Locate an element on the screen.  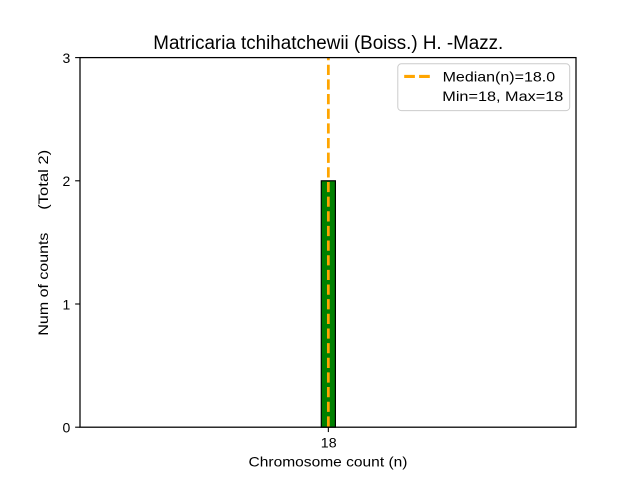
svg-text: Median(n)=18.0 is located at coordinates (499, 77).